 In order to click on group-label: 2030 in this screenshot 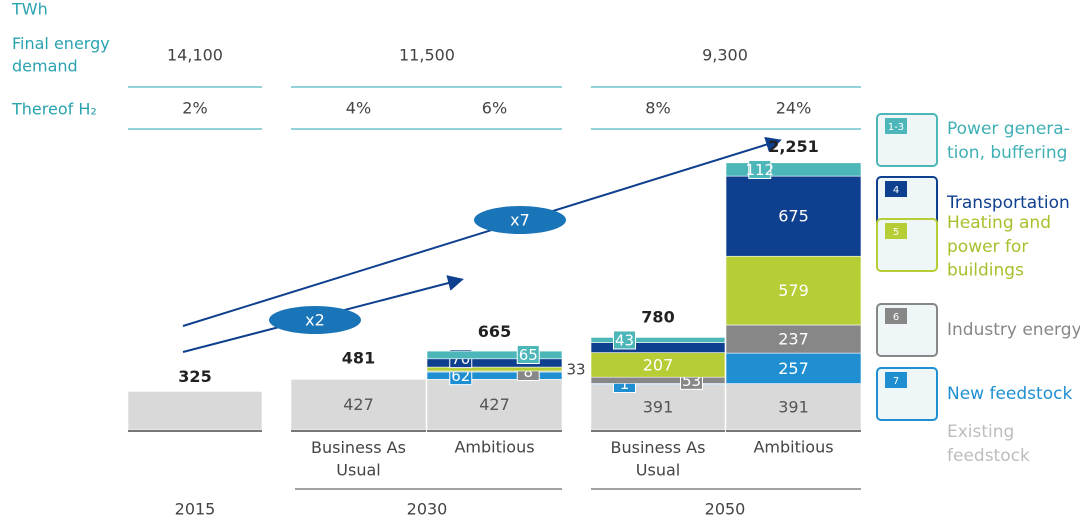, I will do `click(427, 509)`.